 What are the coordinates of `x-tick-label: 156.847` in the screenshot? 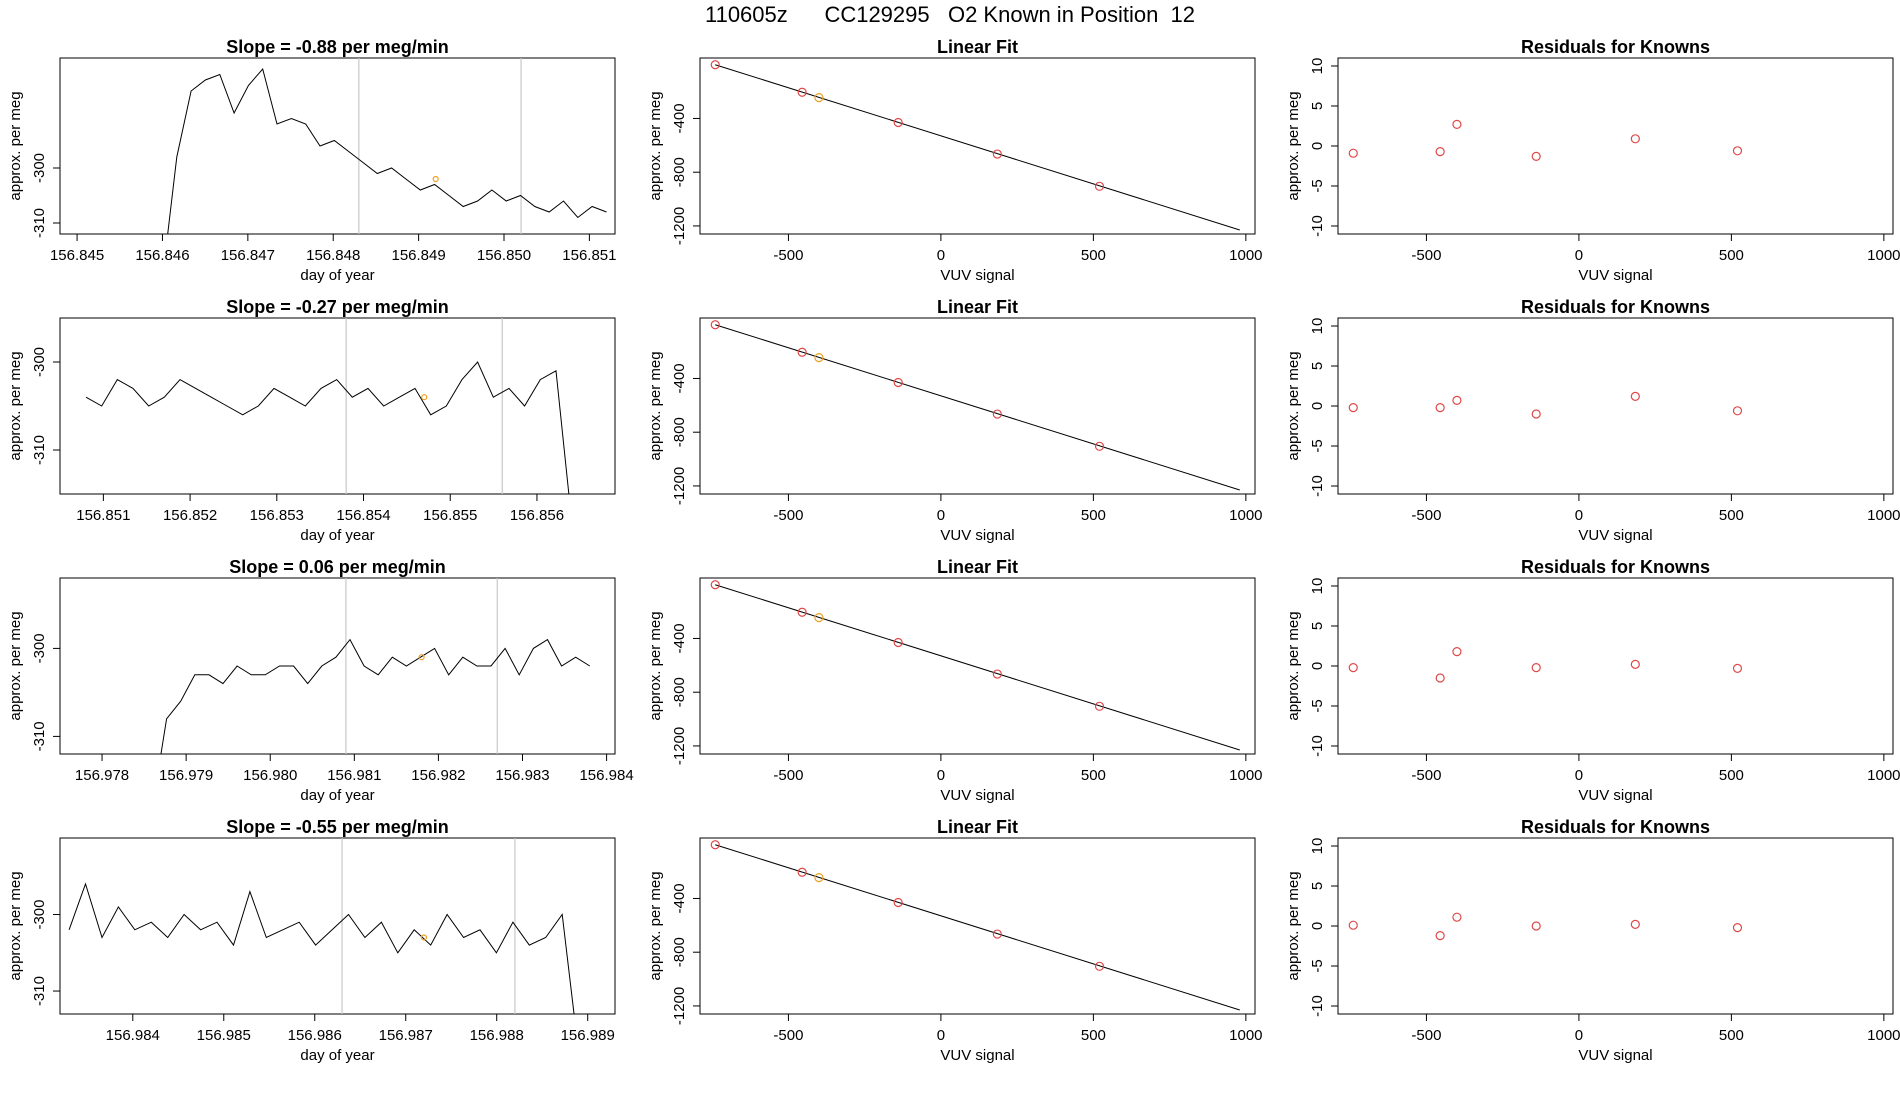 It's located at (248, 255).